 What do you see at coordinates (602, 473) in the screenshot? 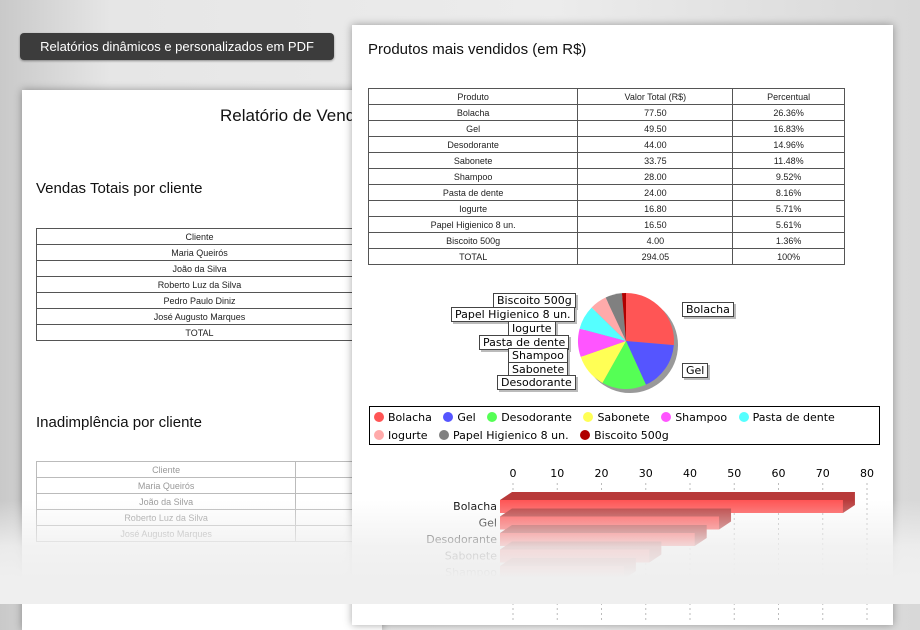
I see `tick-label: 20` at bounding box center [602, 473].